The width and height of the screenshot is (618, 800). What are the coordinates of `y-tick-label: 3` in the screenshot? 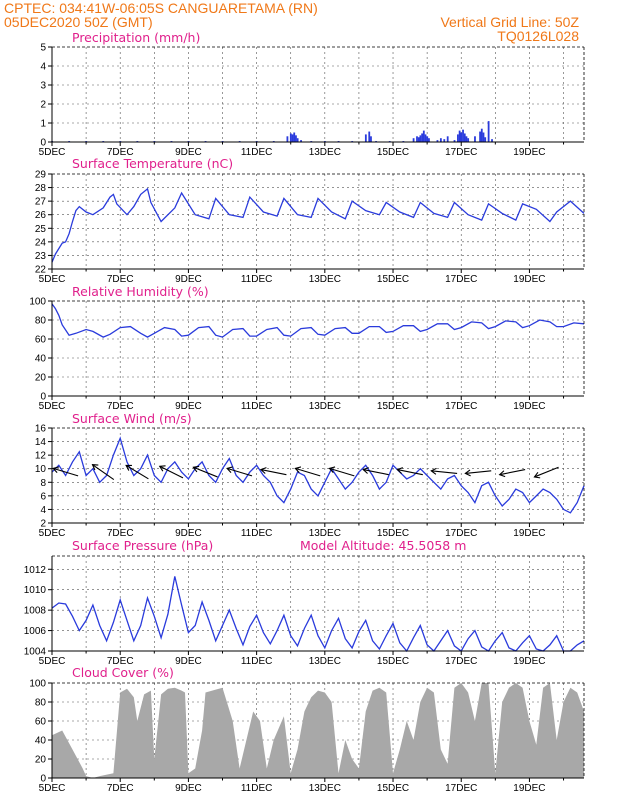 It's located at (43, 86).